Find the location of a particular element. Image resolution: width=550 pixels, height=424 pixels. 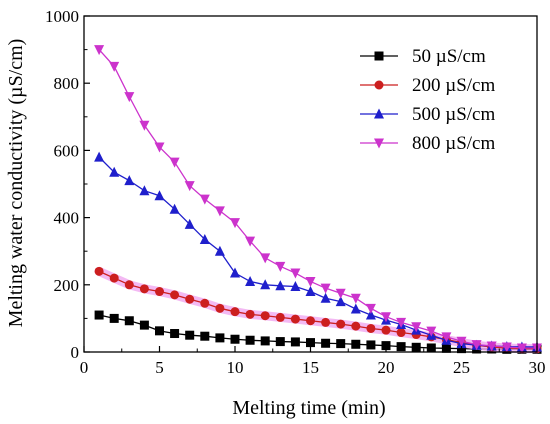

x-tick-label: 10 is located at coordinates (235, 367).